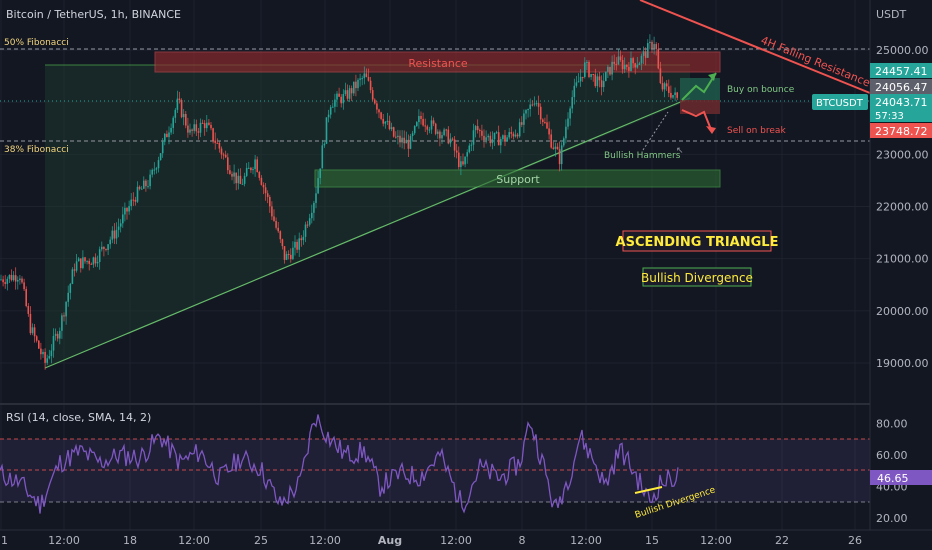 Image resolution: width=932 pixels, height=550 pixels. Describe the element at coordinates (902, 50) in the screenshot. I see `price-tick-label: 25000.00` at that location.